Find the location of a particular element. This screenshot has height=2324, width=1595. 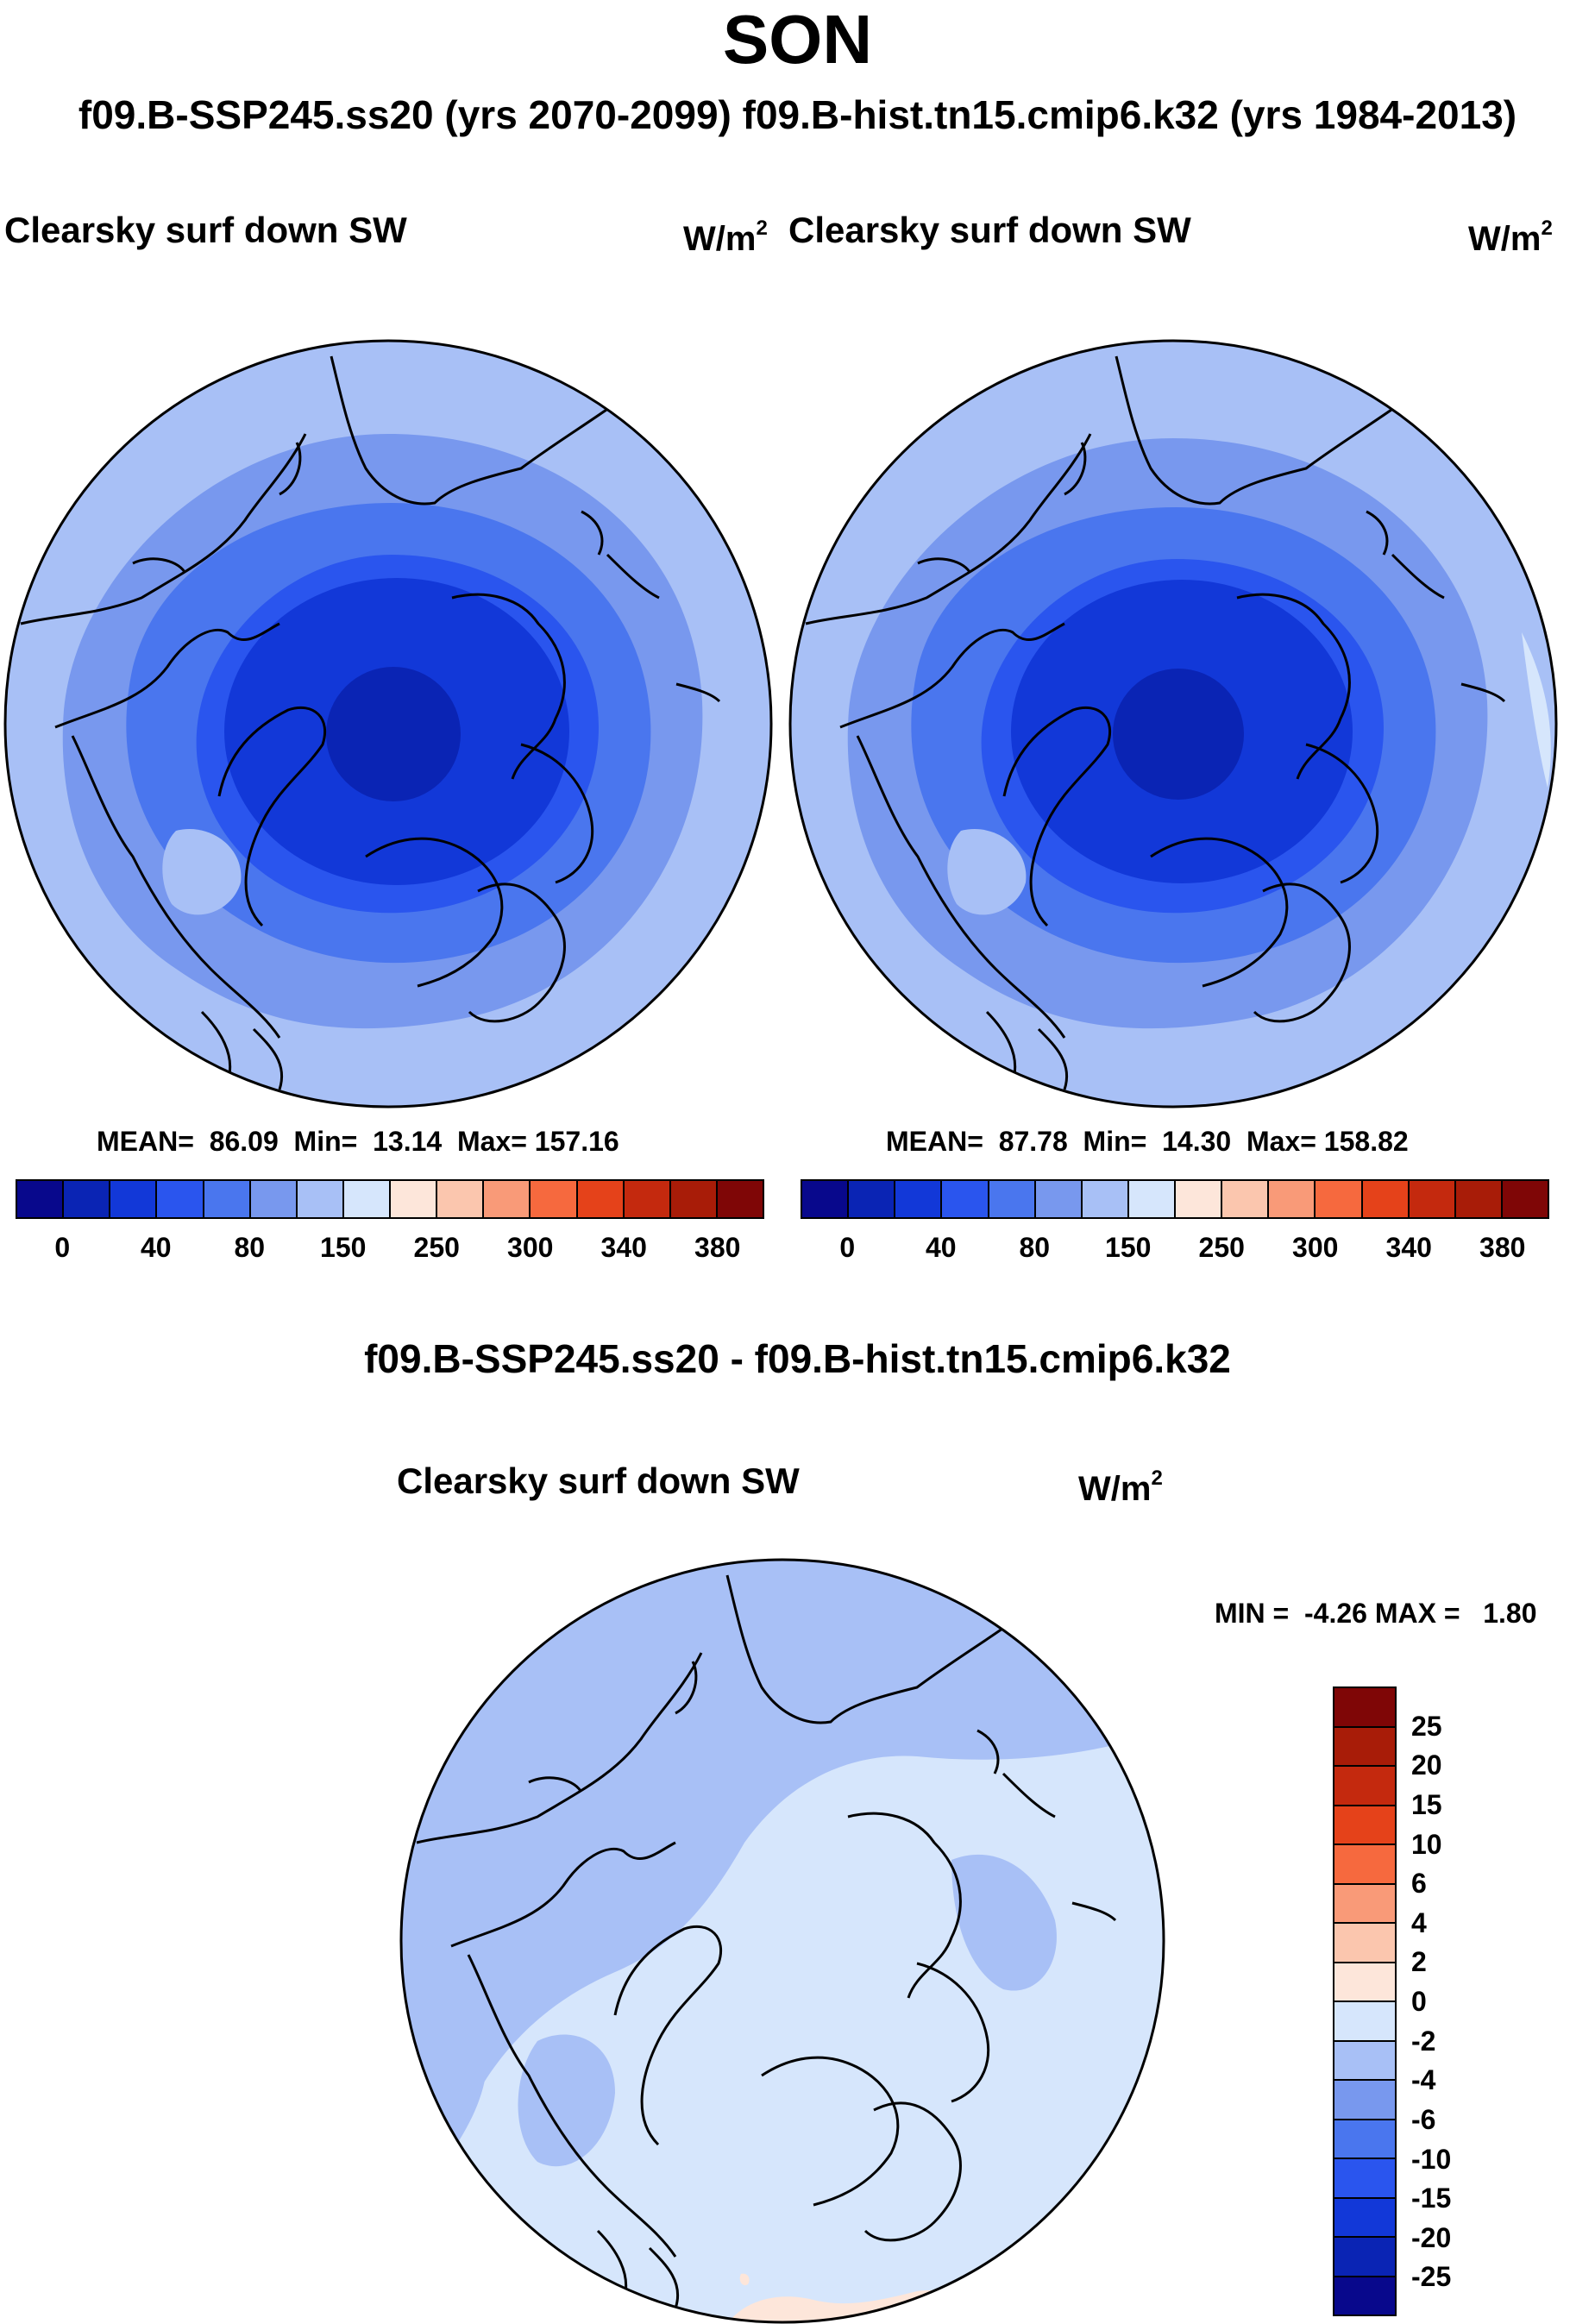

map-fill-pos-spot is located at coordinates (744, 2280).